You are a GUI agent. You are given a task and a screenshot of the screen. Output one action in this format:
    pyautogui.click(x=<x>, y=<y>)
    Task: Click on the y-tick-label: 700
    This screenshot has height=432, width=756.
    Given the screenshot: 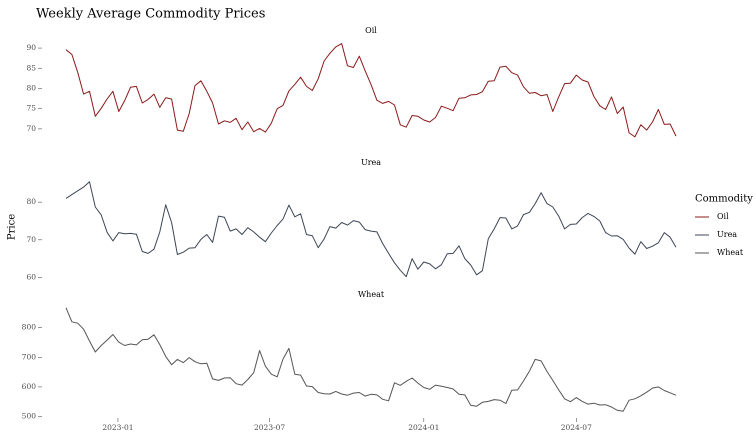 What is the action you would take?
    pyautogui.click(x=29, y=356)
    